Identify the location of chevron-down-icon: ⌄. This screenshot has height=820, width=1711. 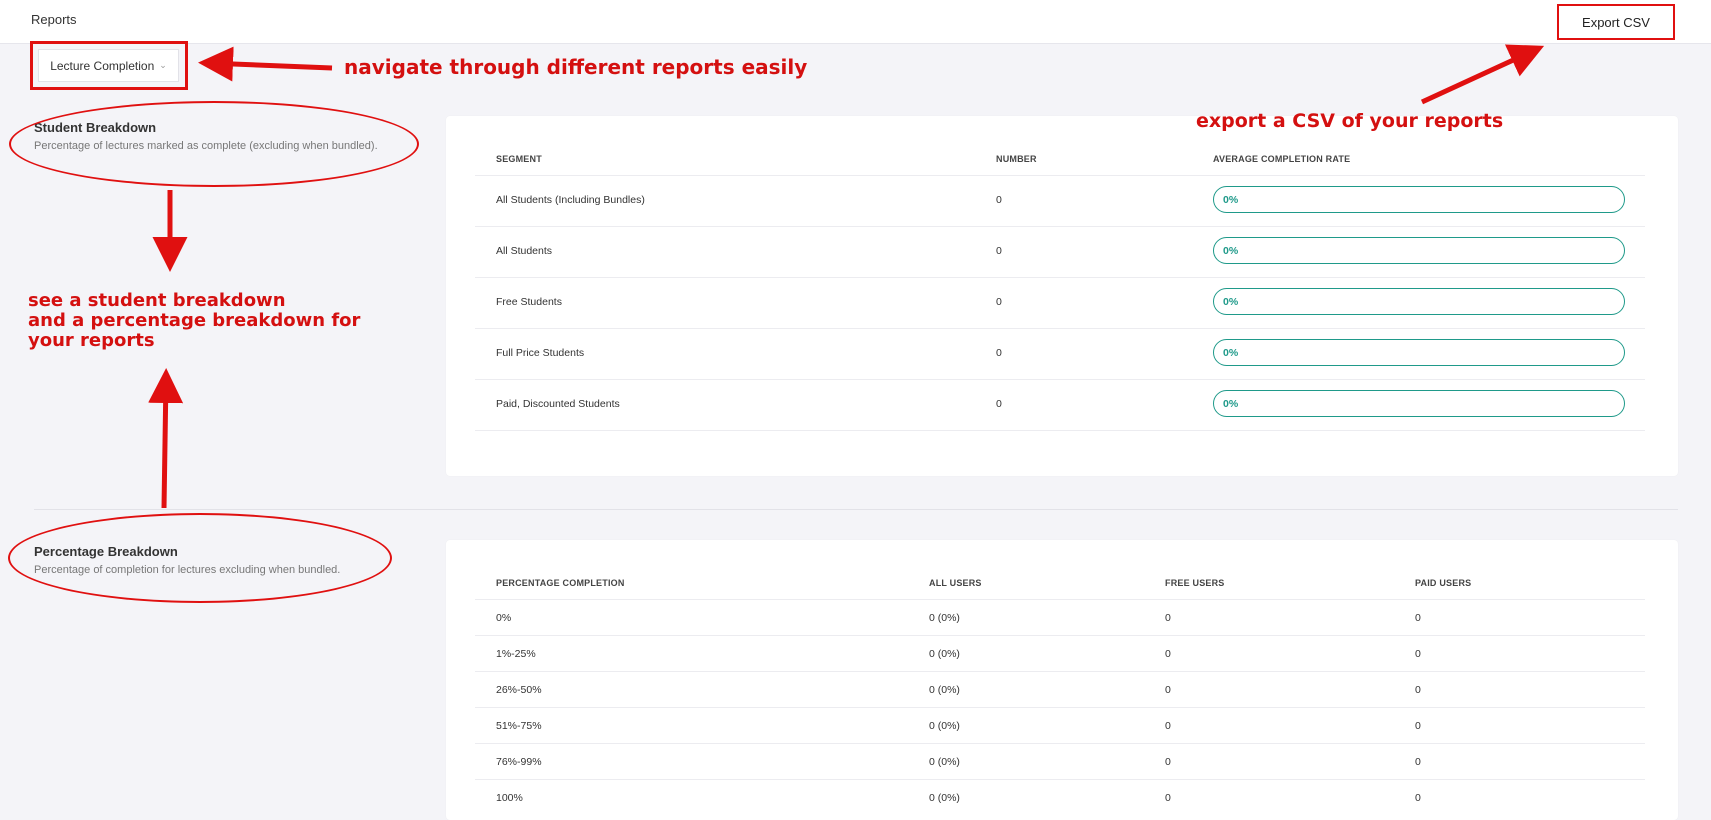
(163, 65).